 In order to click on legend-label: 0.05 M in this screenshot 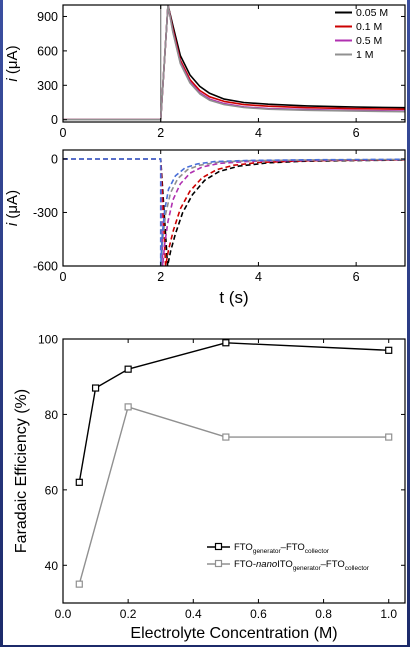, I will do `click(372, 13)`.